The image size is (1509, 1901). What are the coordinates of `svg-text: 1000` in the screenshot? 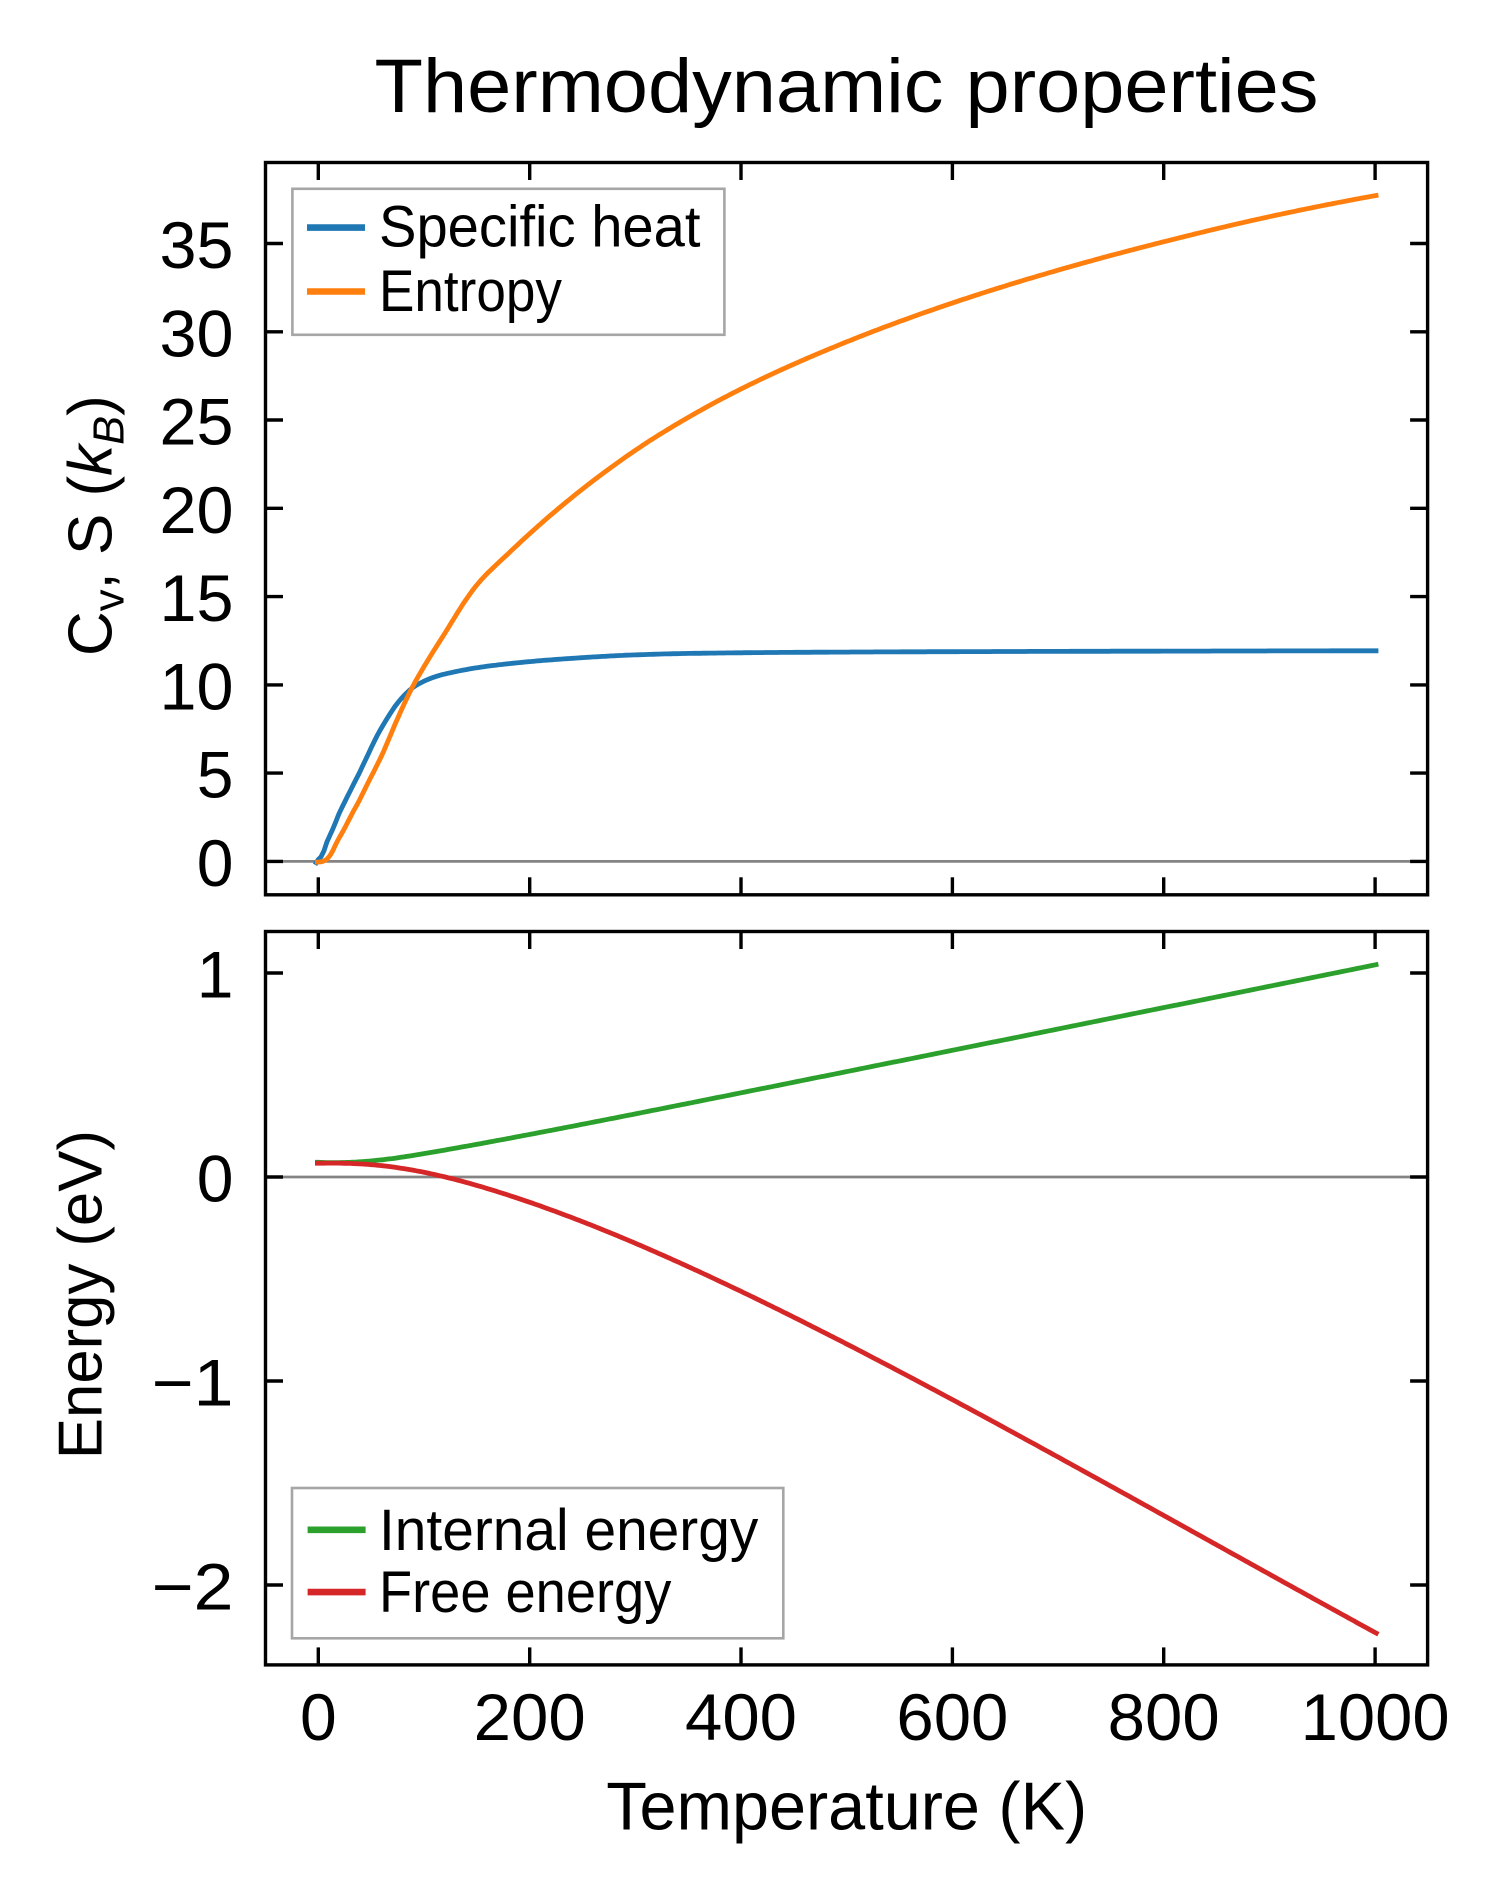 It's located at (1375, 1717).